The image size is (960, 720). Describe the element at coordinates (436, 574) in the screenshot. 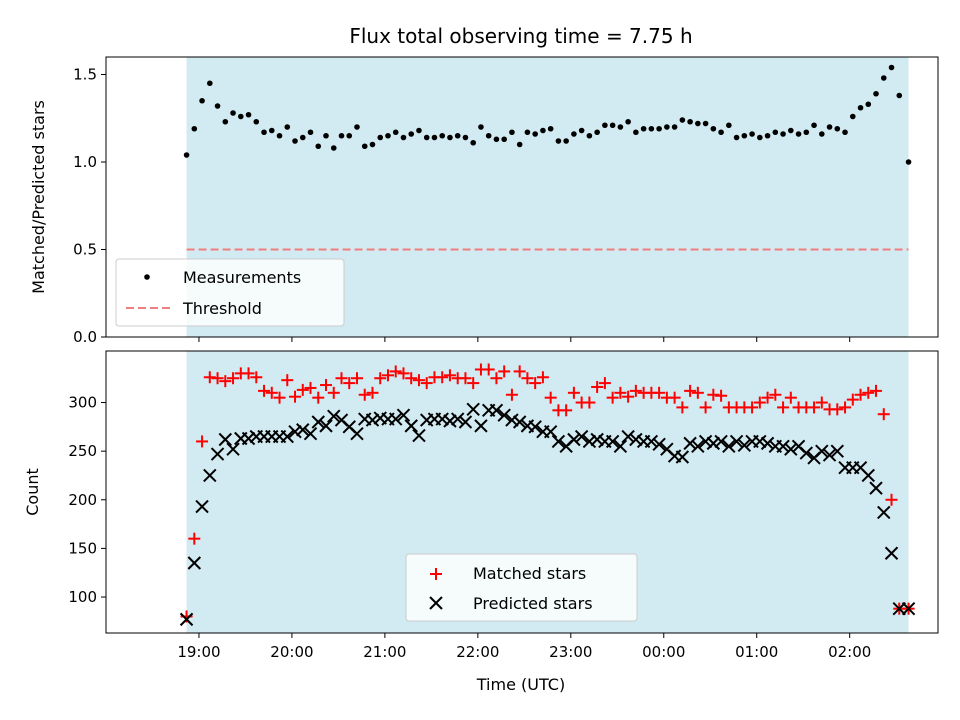

I see `legend-matched-marker` at that location.